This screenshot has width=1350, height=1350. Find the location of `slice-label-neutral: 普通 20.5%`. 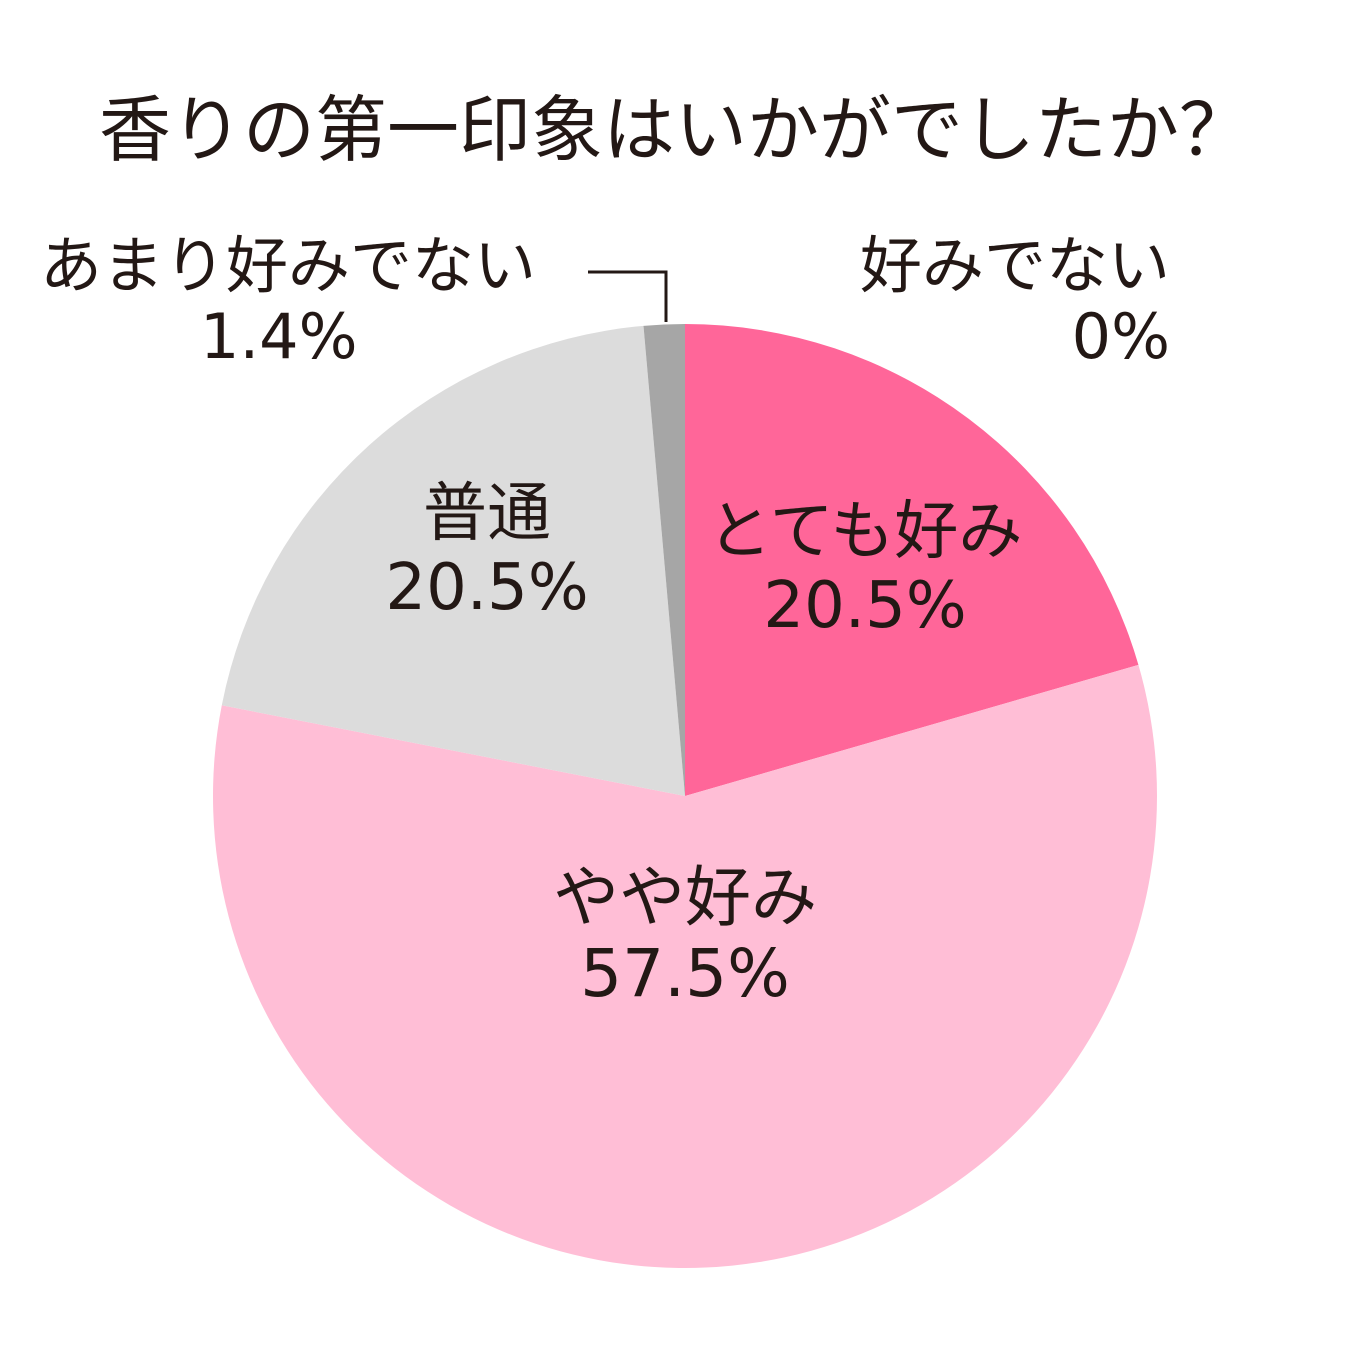

slice-label-neutral: 普通 20.5% is located at coordinates (487, 551).